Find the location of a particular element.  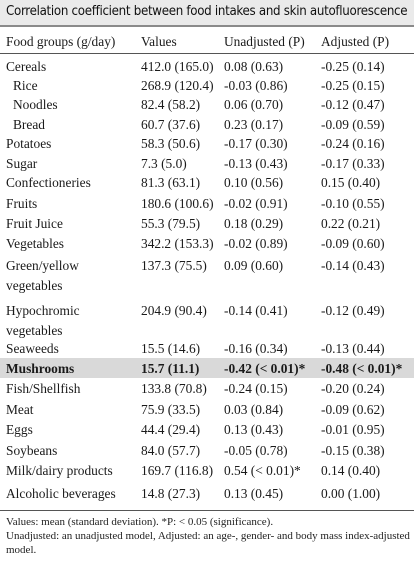

cell-food: Vegetables is located at coordinates (35, 243).